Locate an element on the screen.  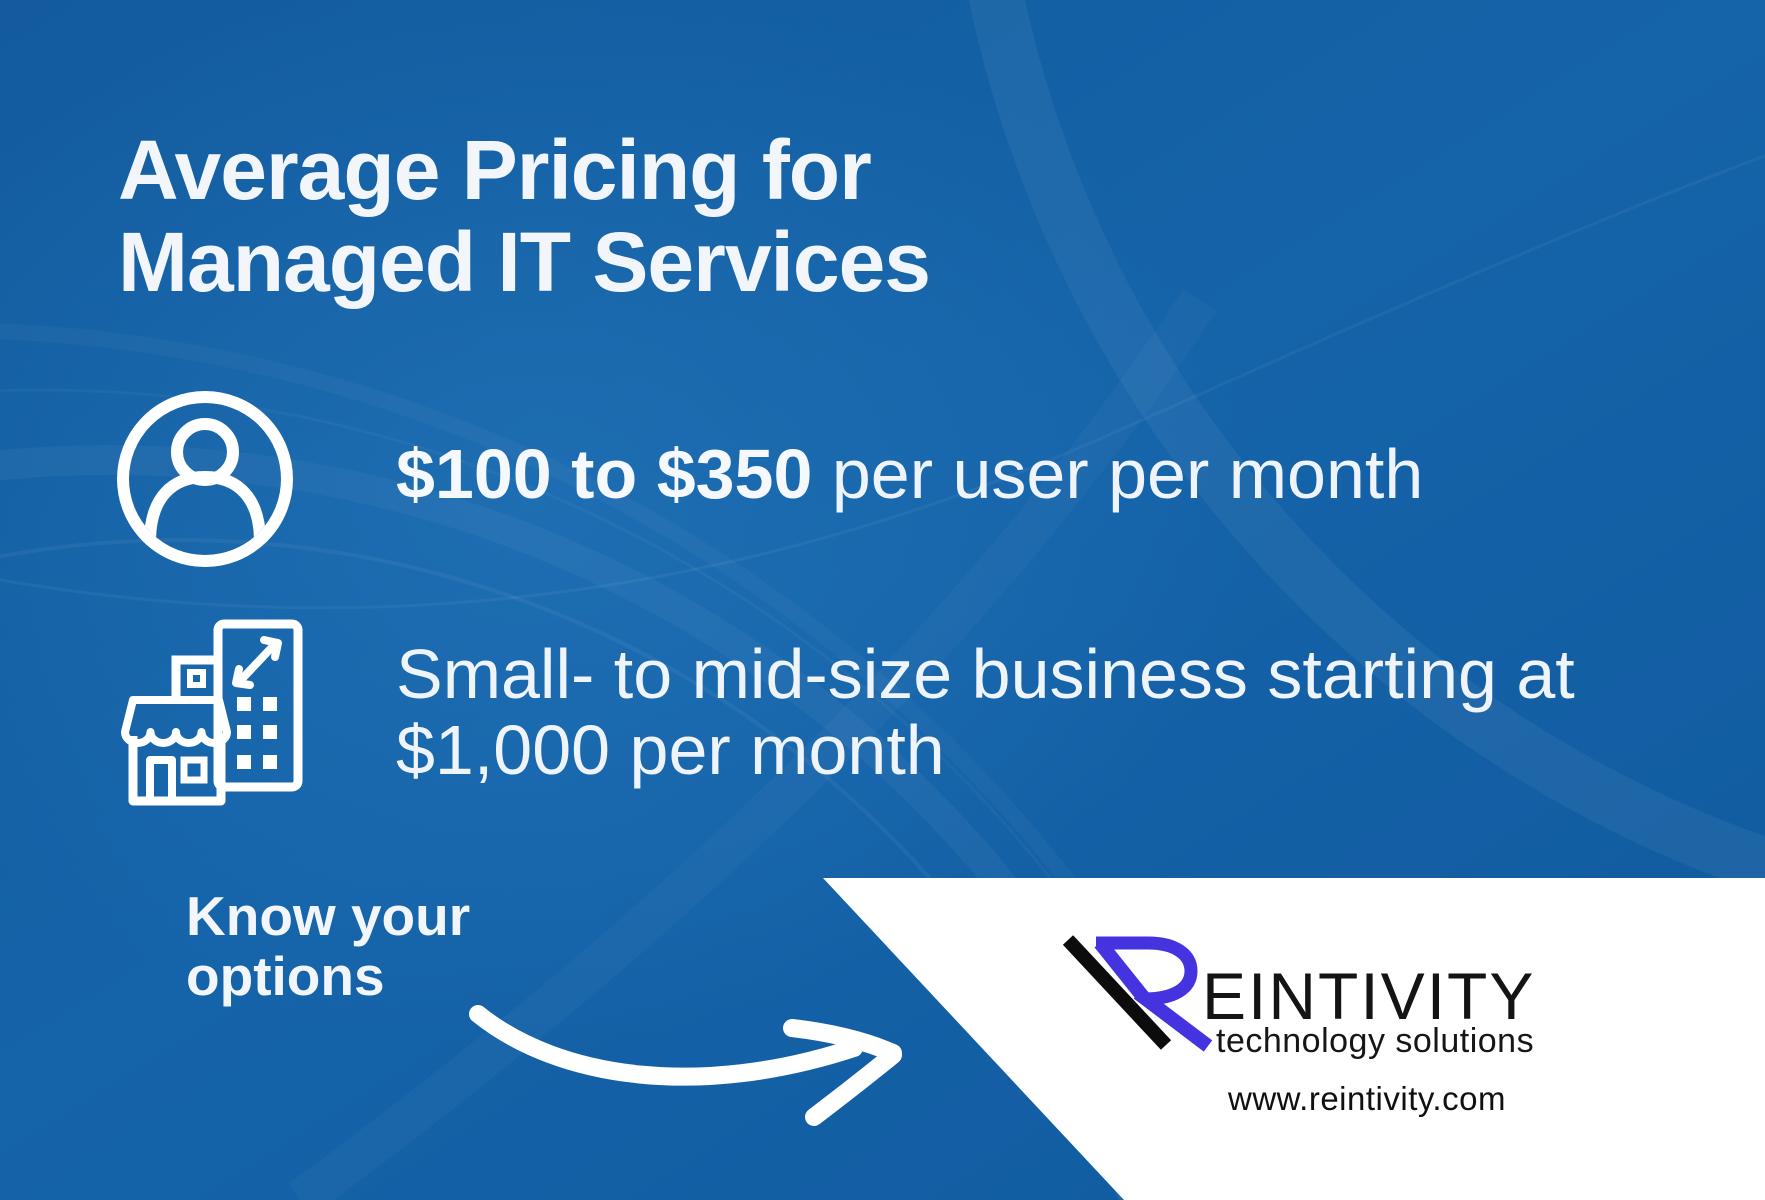
price-range-text: $100 to $350 is located at coordinates (604, 474).